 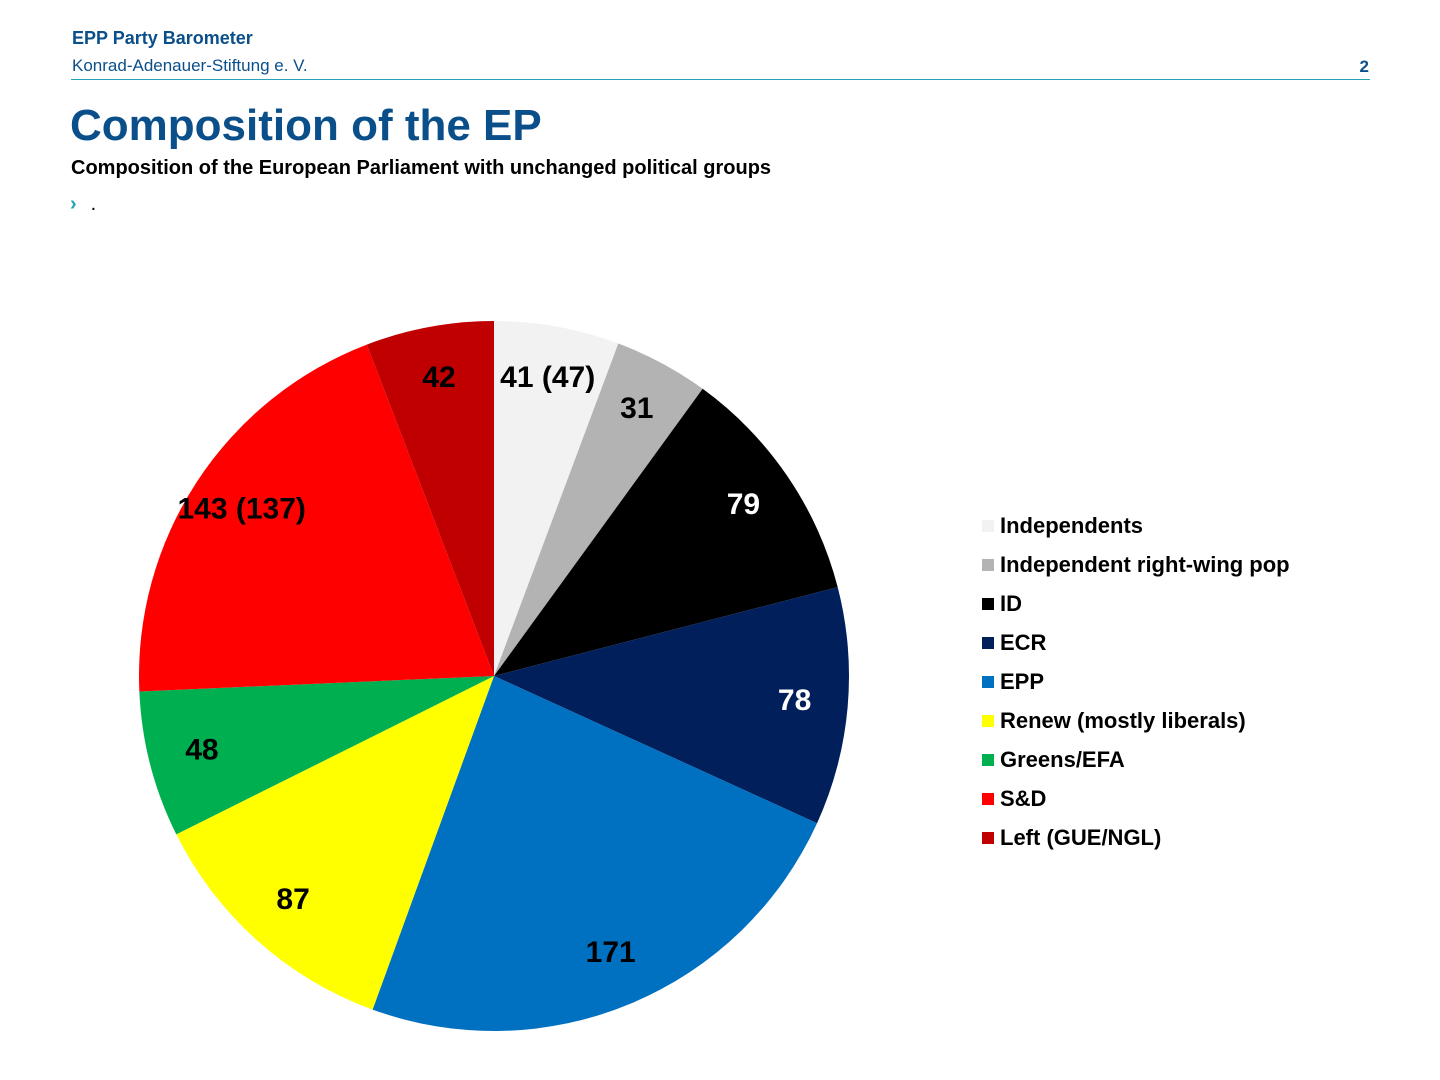 What do you see at coordinates (611, 952) in the screenshot?
I see `pie-data-label: 171` at bounding box center [611, 952].